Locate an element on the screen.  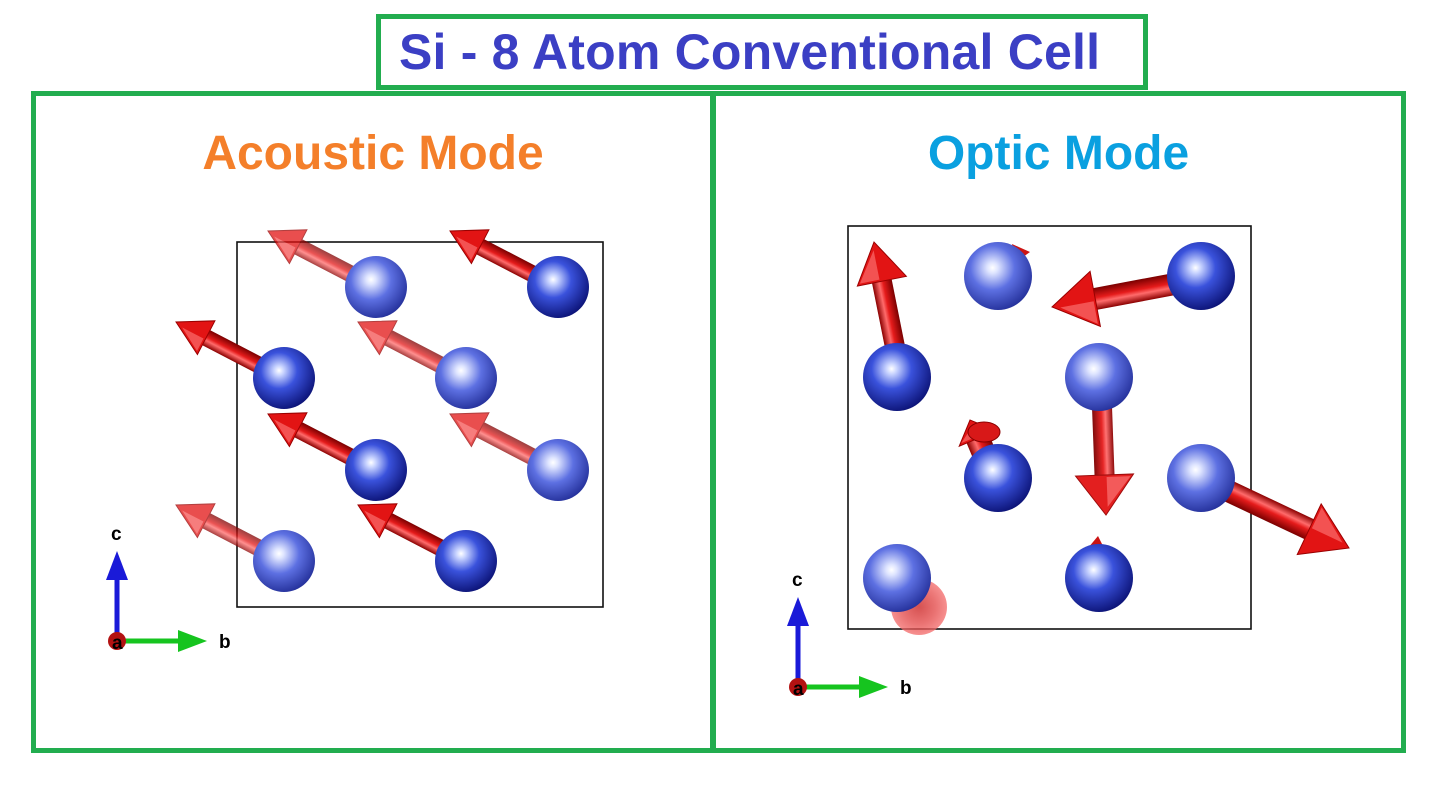
optic-mode-title: Optic Mode is located at coordinates (1058, 153).